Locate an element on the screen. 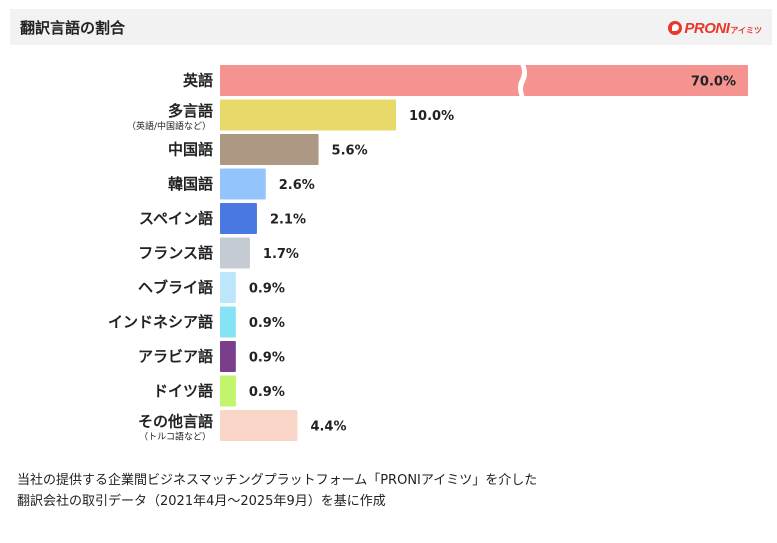 This screenshot has height=543, width=777. data-label: 2.1% is located at coordinates (288, 220).